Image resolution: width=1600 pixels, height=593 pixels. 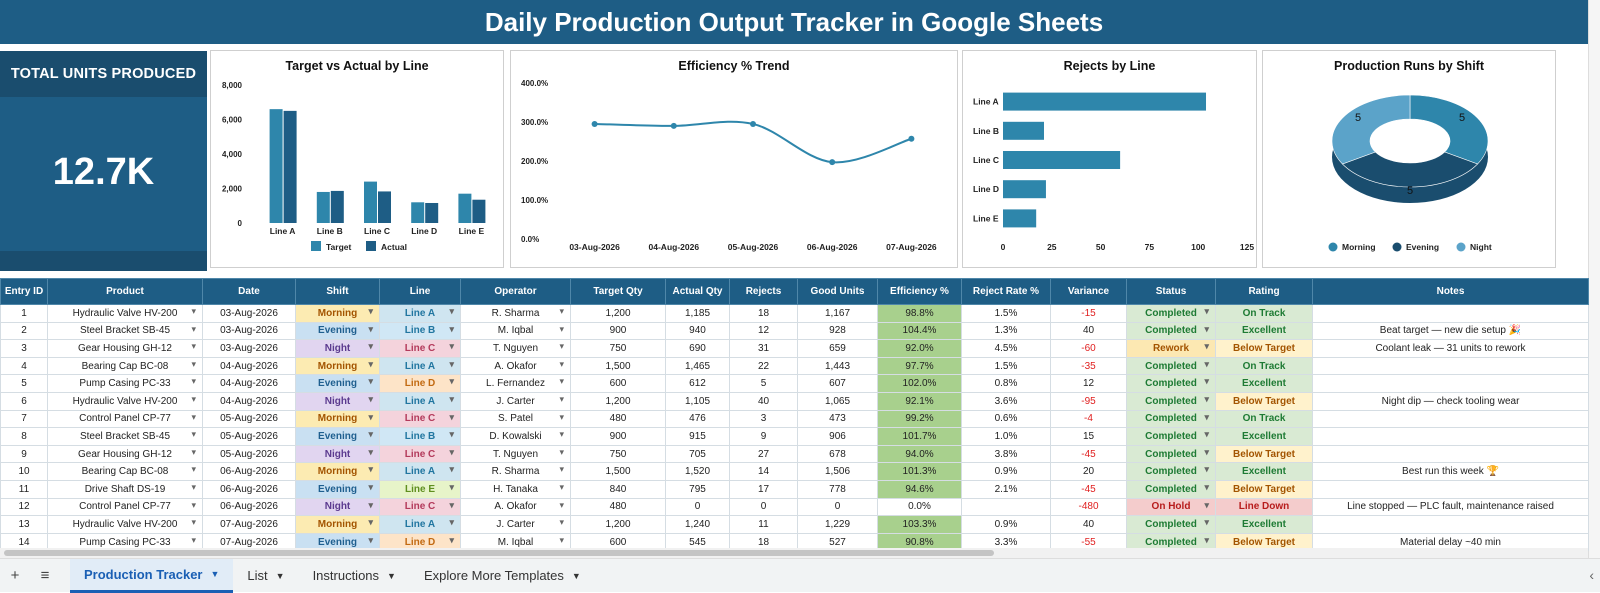 I want to click on reject-rate-cell: 3.8%, so click(x=1006, y=454).